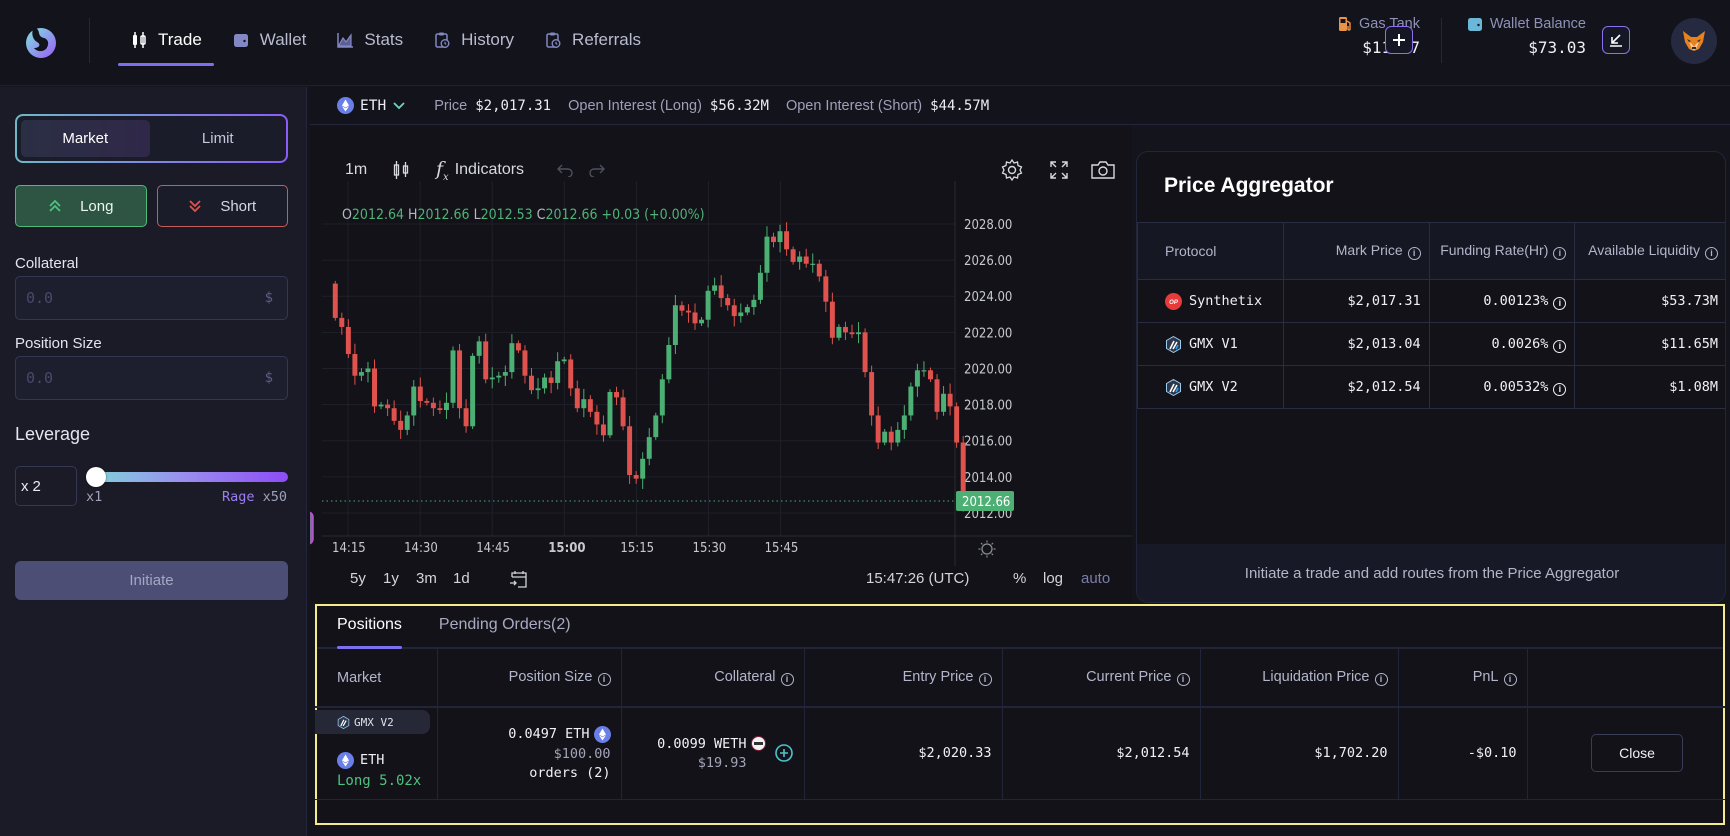 The width and height of the screenshot is (1730, 836). What do you see at coordinates (97, 206) in the screenshot?
I see `long-label: Long` at bounding box center [97, 206].